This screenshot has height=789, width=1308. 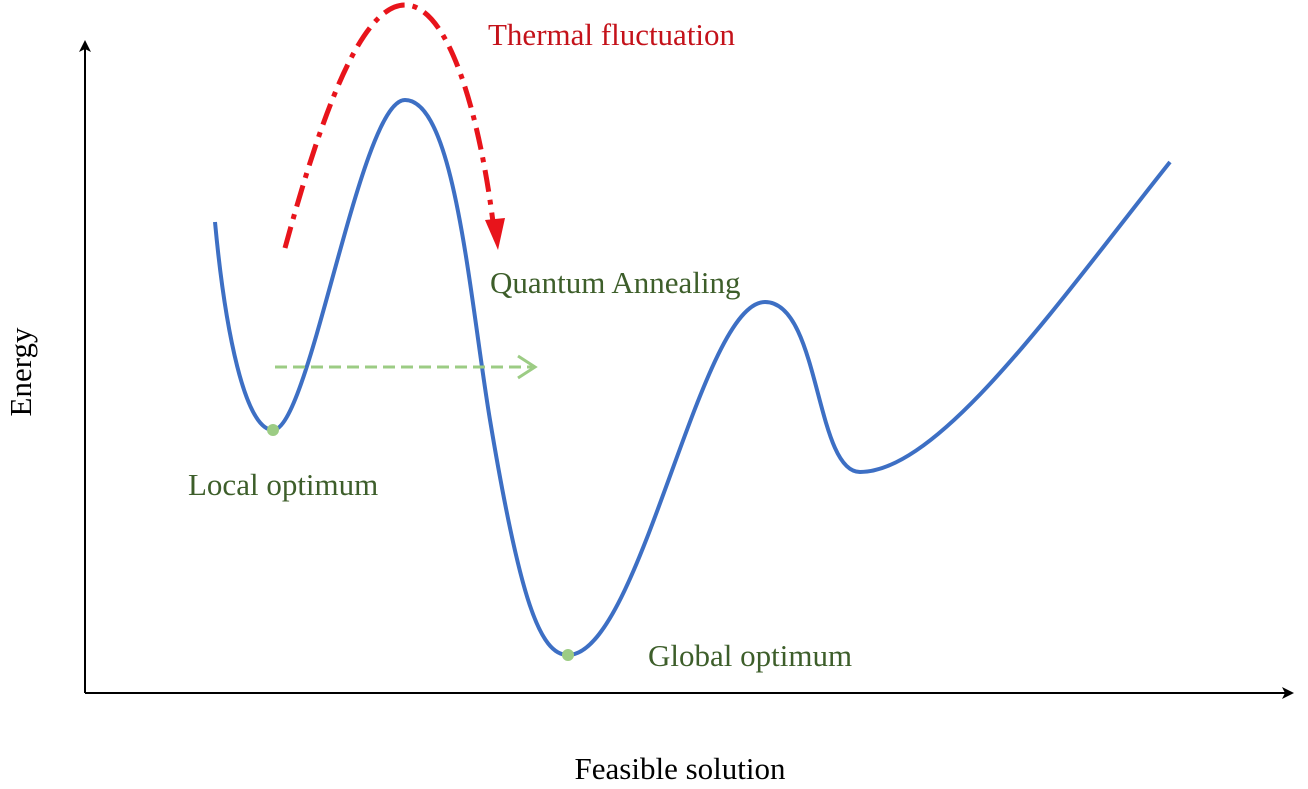 What do you see at coordinates (680, 768) in the screenshot?
I see `x-axis-label: Feasible solution` at bounding box center [680, 768].